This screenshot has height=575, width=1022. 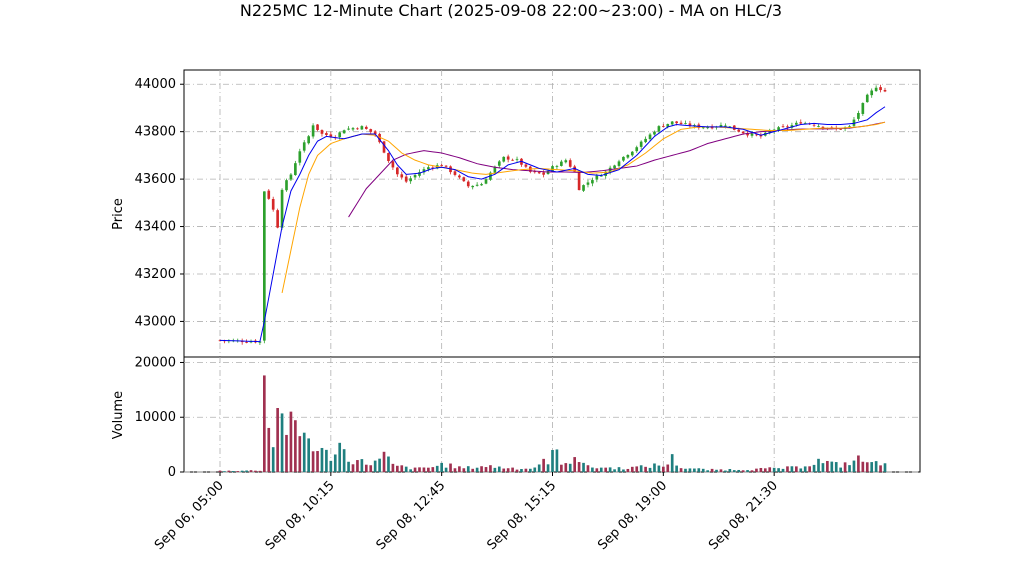 I want to click on price-tick-label: 43000, so click(x=155, y=321).